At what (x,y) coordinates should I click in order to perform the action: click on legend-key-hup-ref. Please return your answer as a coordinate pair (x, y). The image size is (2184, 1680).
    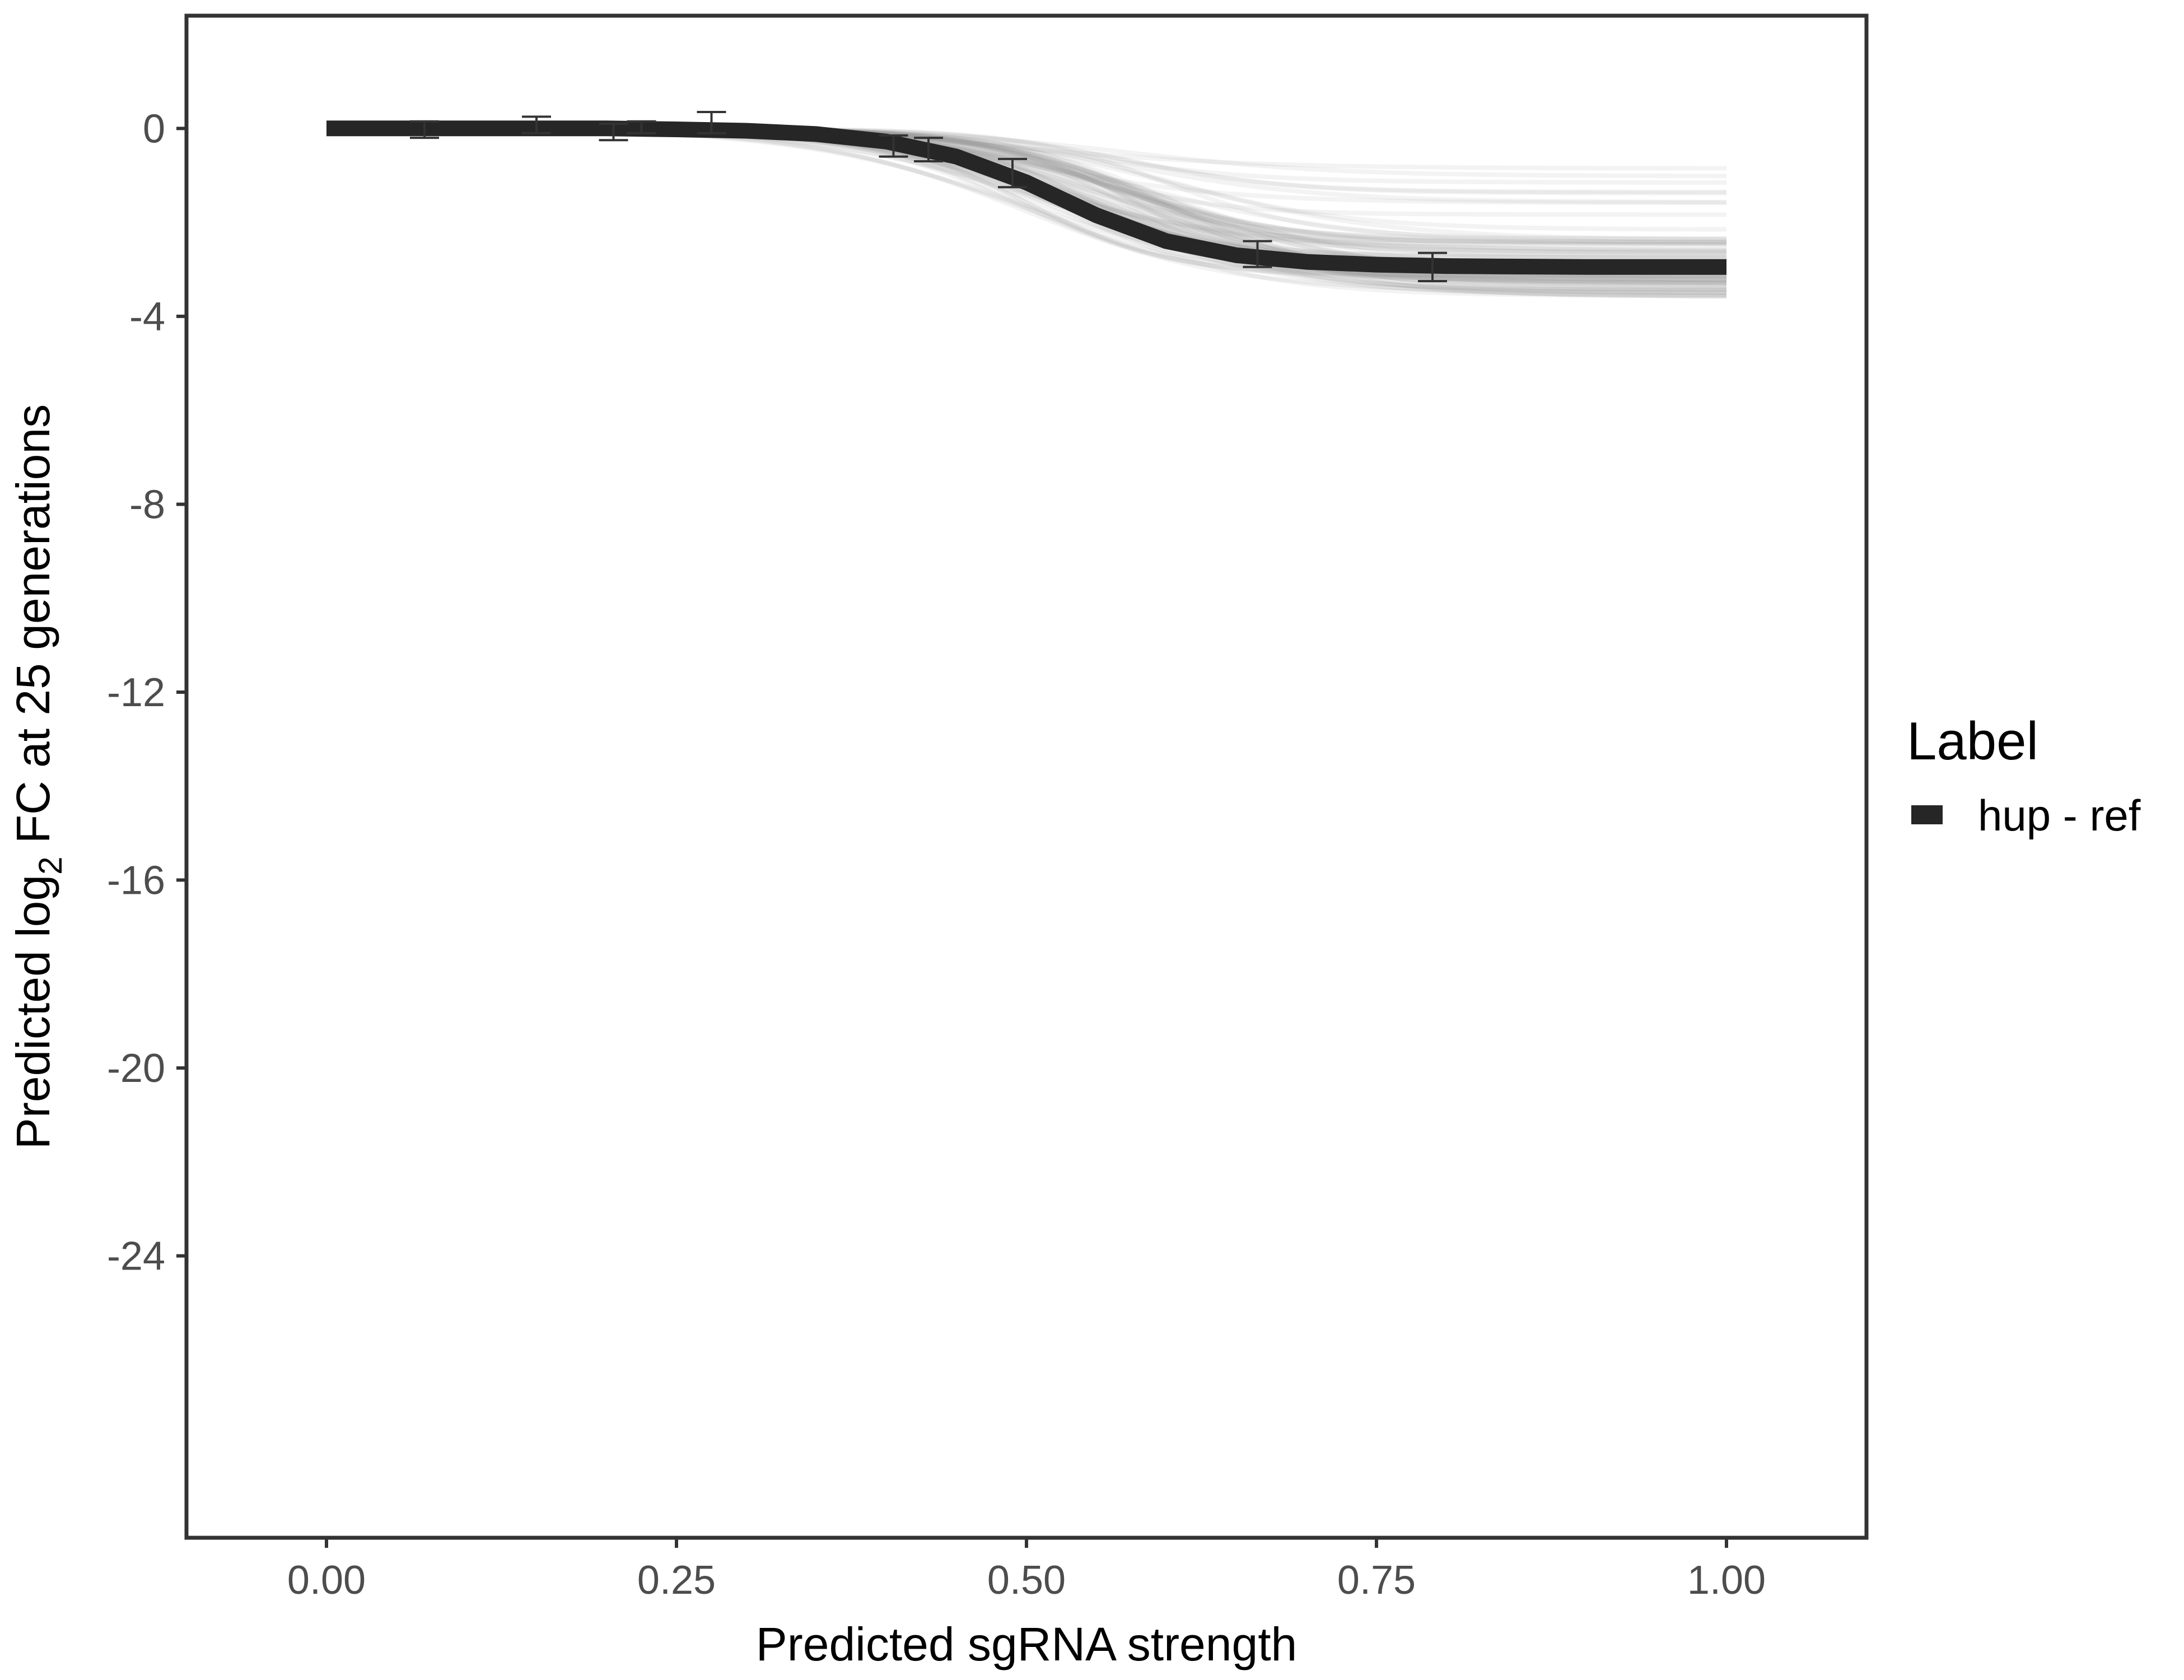
    Looking at the image, I should click on (1927, 815).